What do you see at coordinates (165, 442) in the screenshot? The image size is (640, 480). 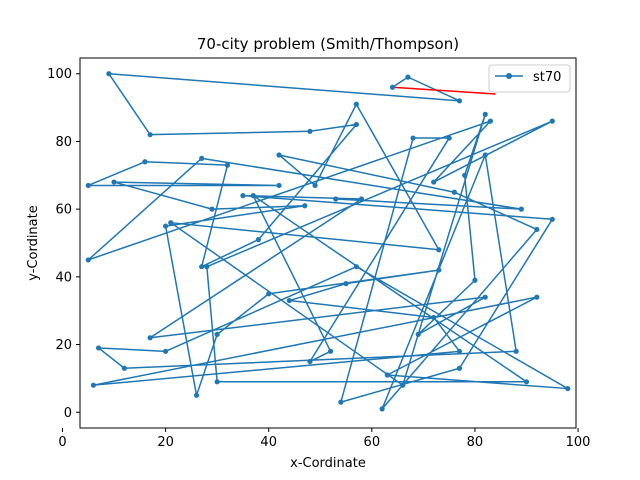 I see `x-tick-label: 20` at bounding box center [165, 442].